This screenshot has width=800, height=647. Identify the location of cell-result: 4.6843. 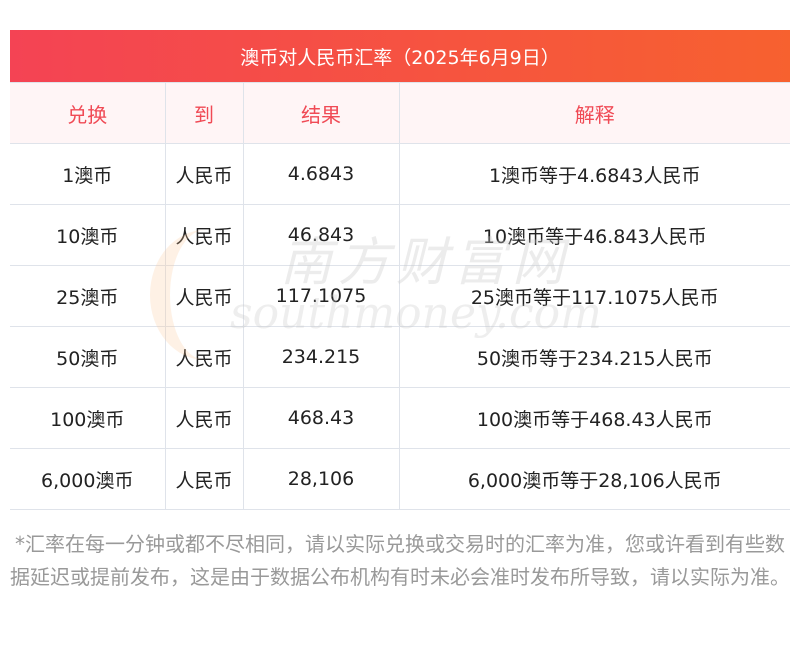
(321, 174).